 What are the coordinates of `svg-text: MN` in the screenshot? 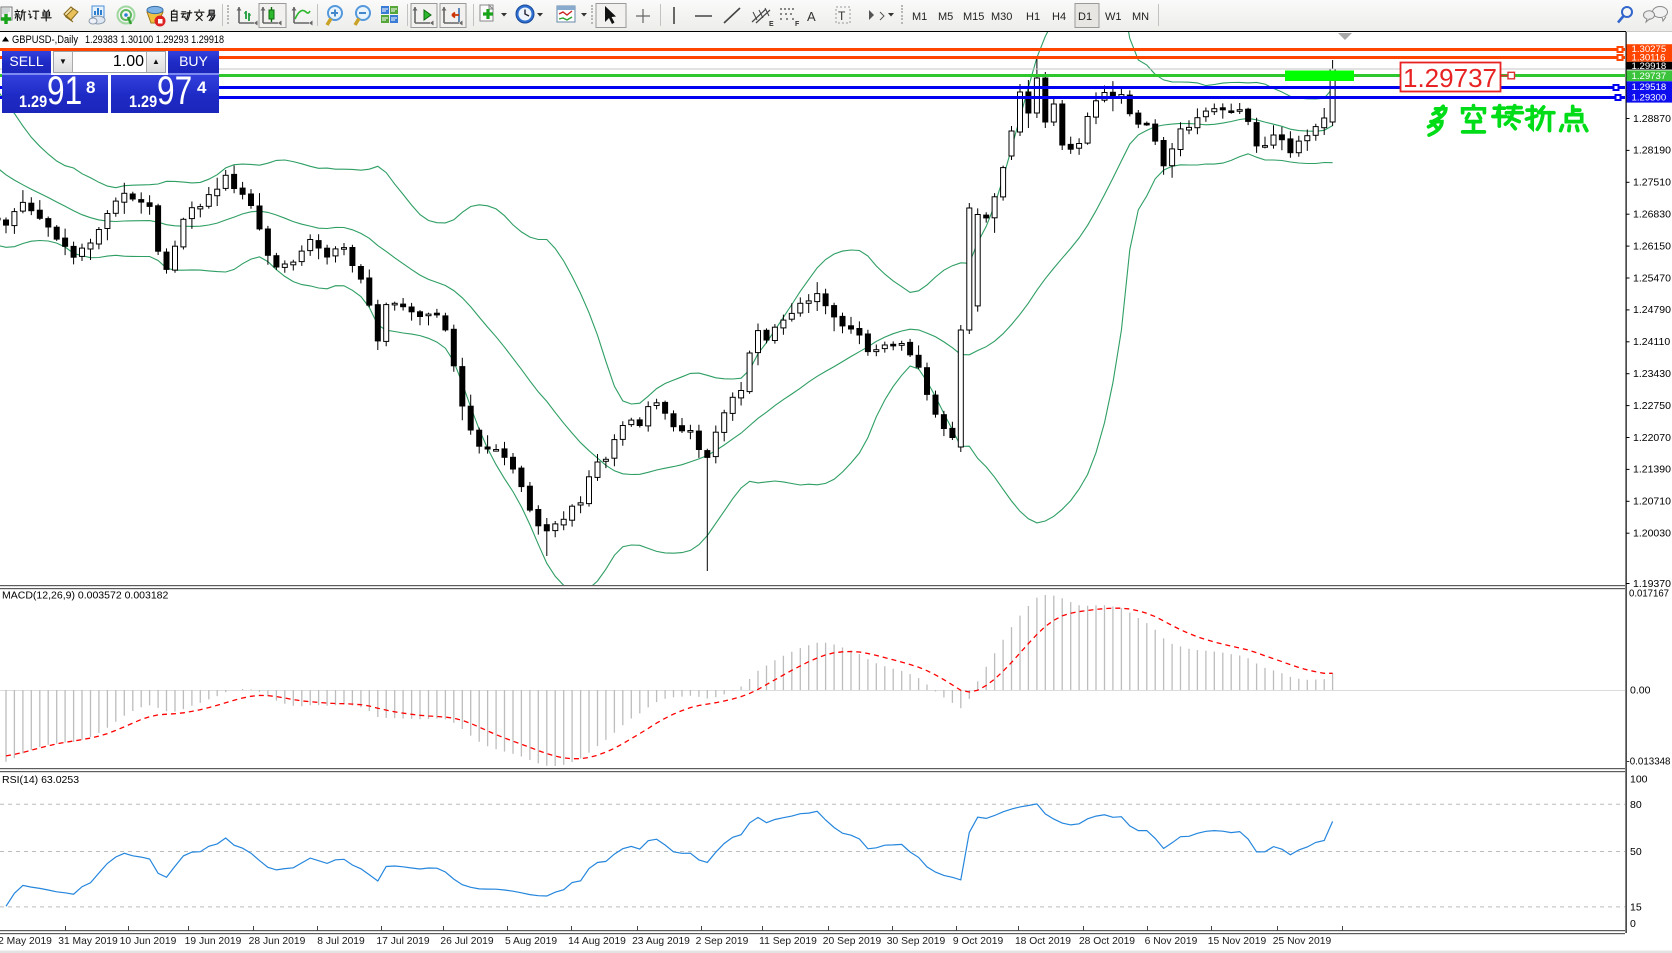 It's located at (1140, 17).